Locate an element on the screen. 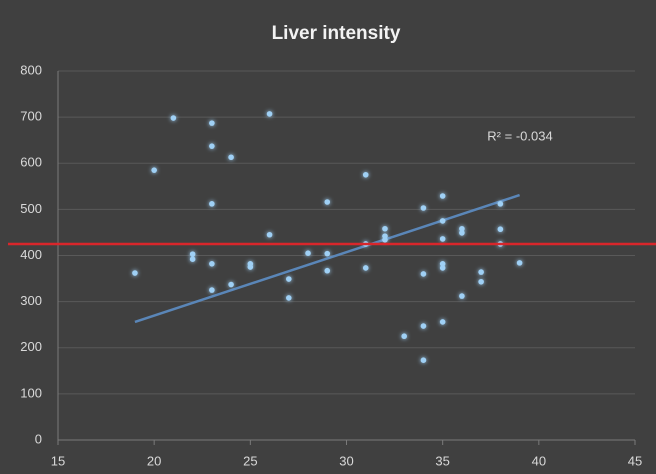 The image size is (656, 474). y-tick-label: 200 is located at coordinates (31, 346).